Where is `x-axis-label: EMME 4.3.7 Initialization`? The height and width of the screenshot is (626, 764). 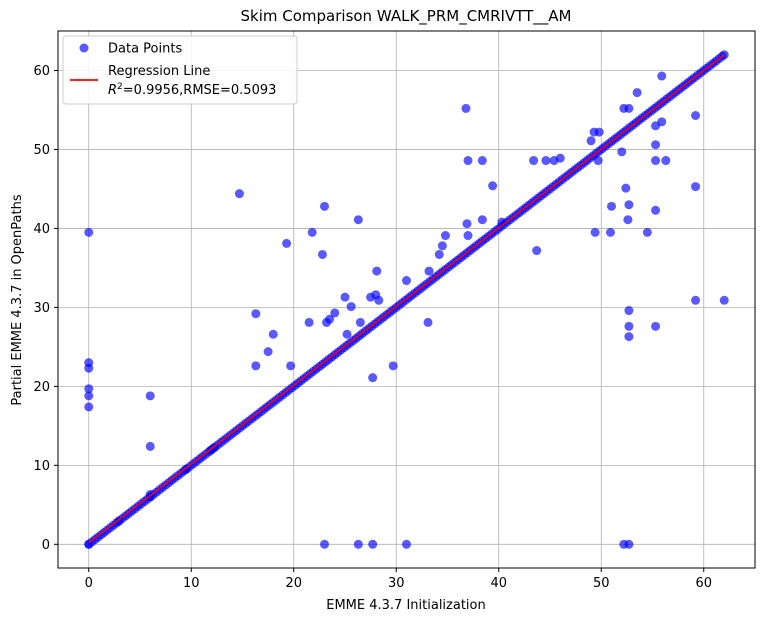
x-axis-label: EMME 4.3.7 Initialization is located at coordinates (405, 605).